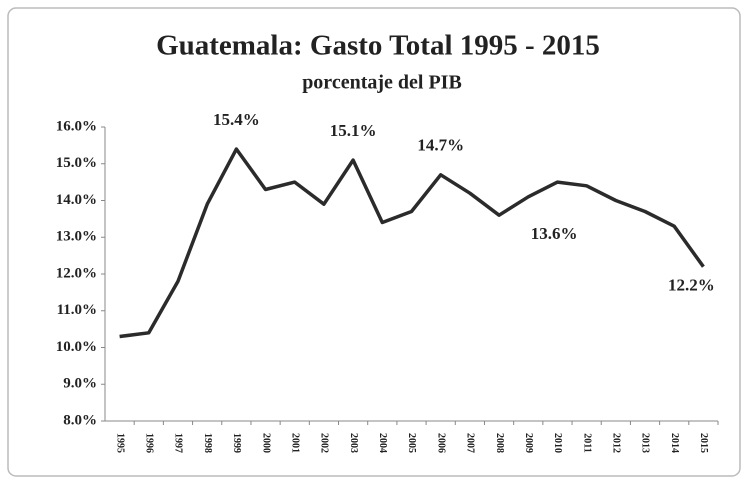 The image size is (750, 485). What do you see at coordinates (499, 443) in the screenshot?
I see `x-tick-label: 2008` at bounding box center [499, 443].